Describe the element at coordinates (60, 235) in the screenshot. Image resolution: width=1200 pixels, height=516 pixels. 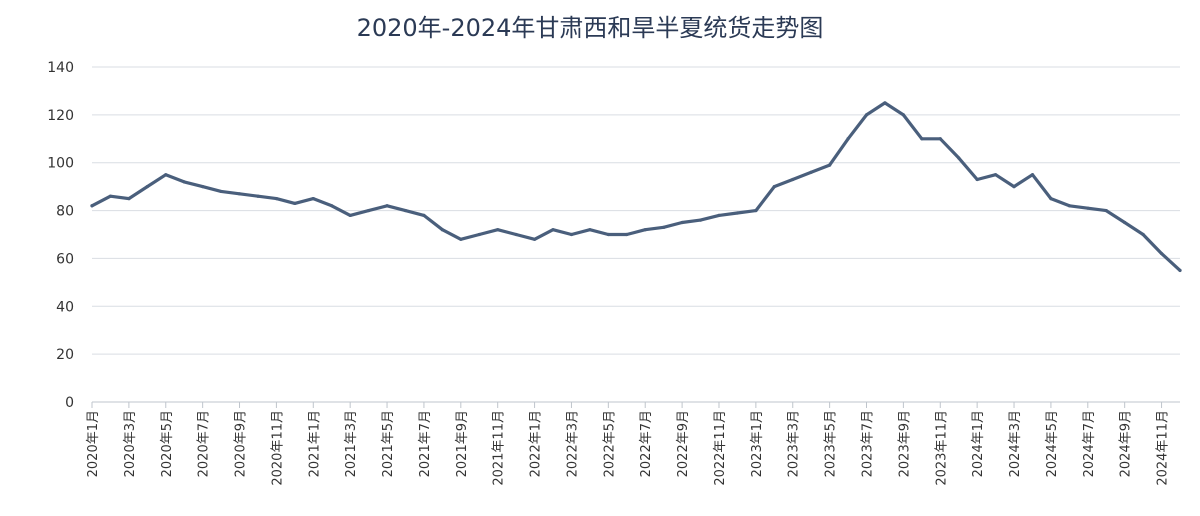
I see `y-axis-ticks: 0 20 40 60 80 100 120 140` at that location.